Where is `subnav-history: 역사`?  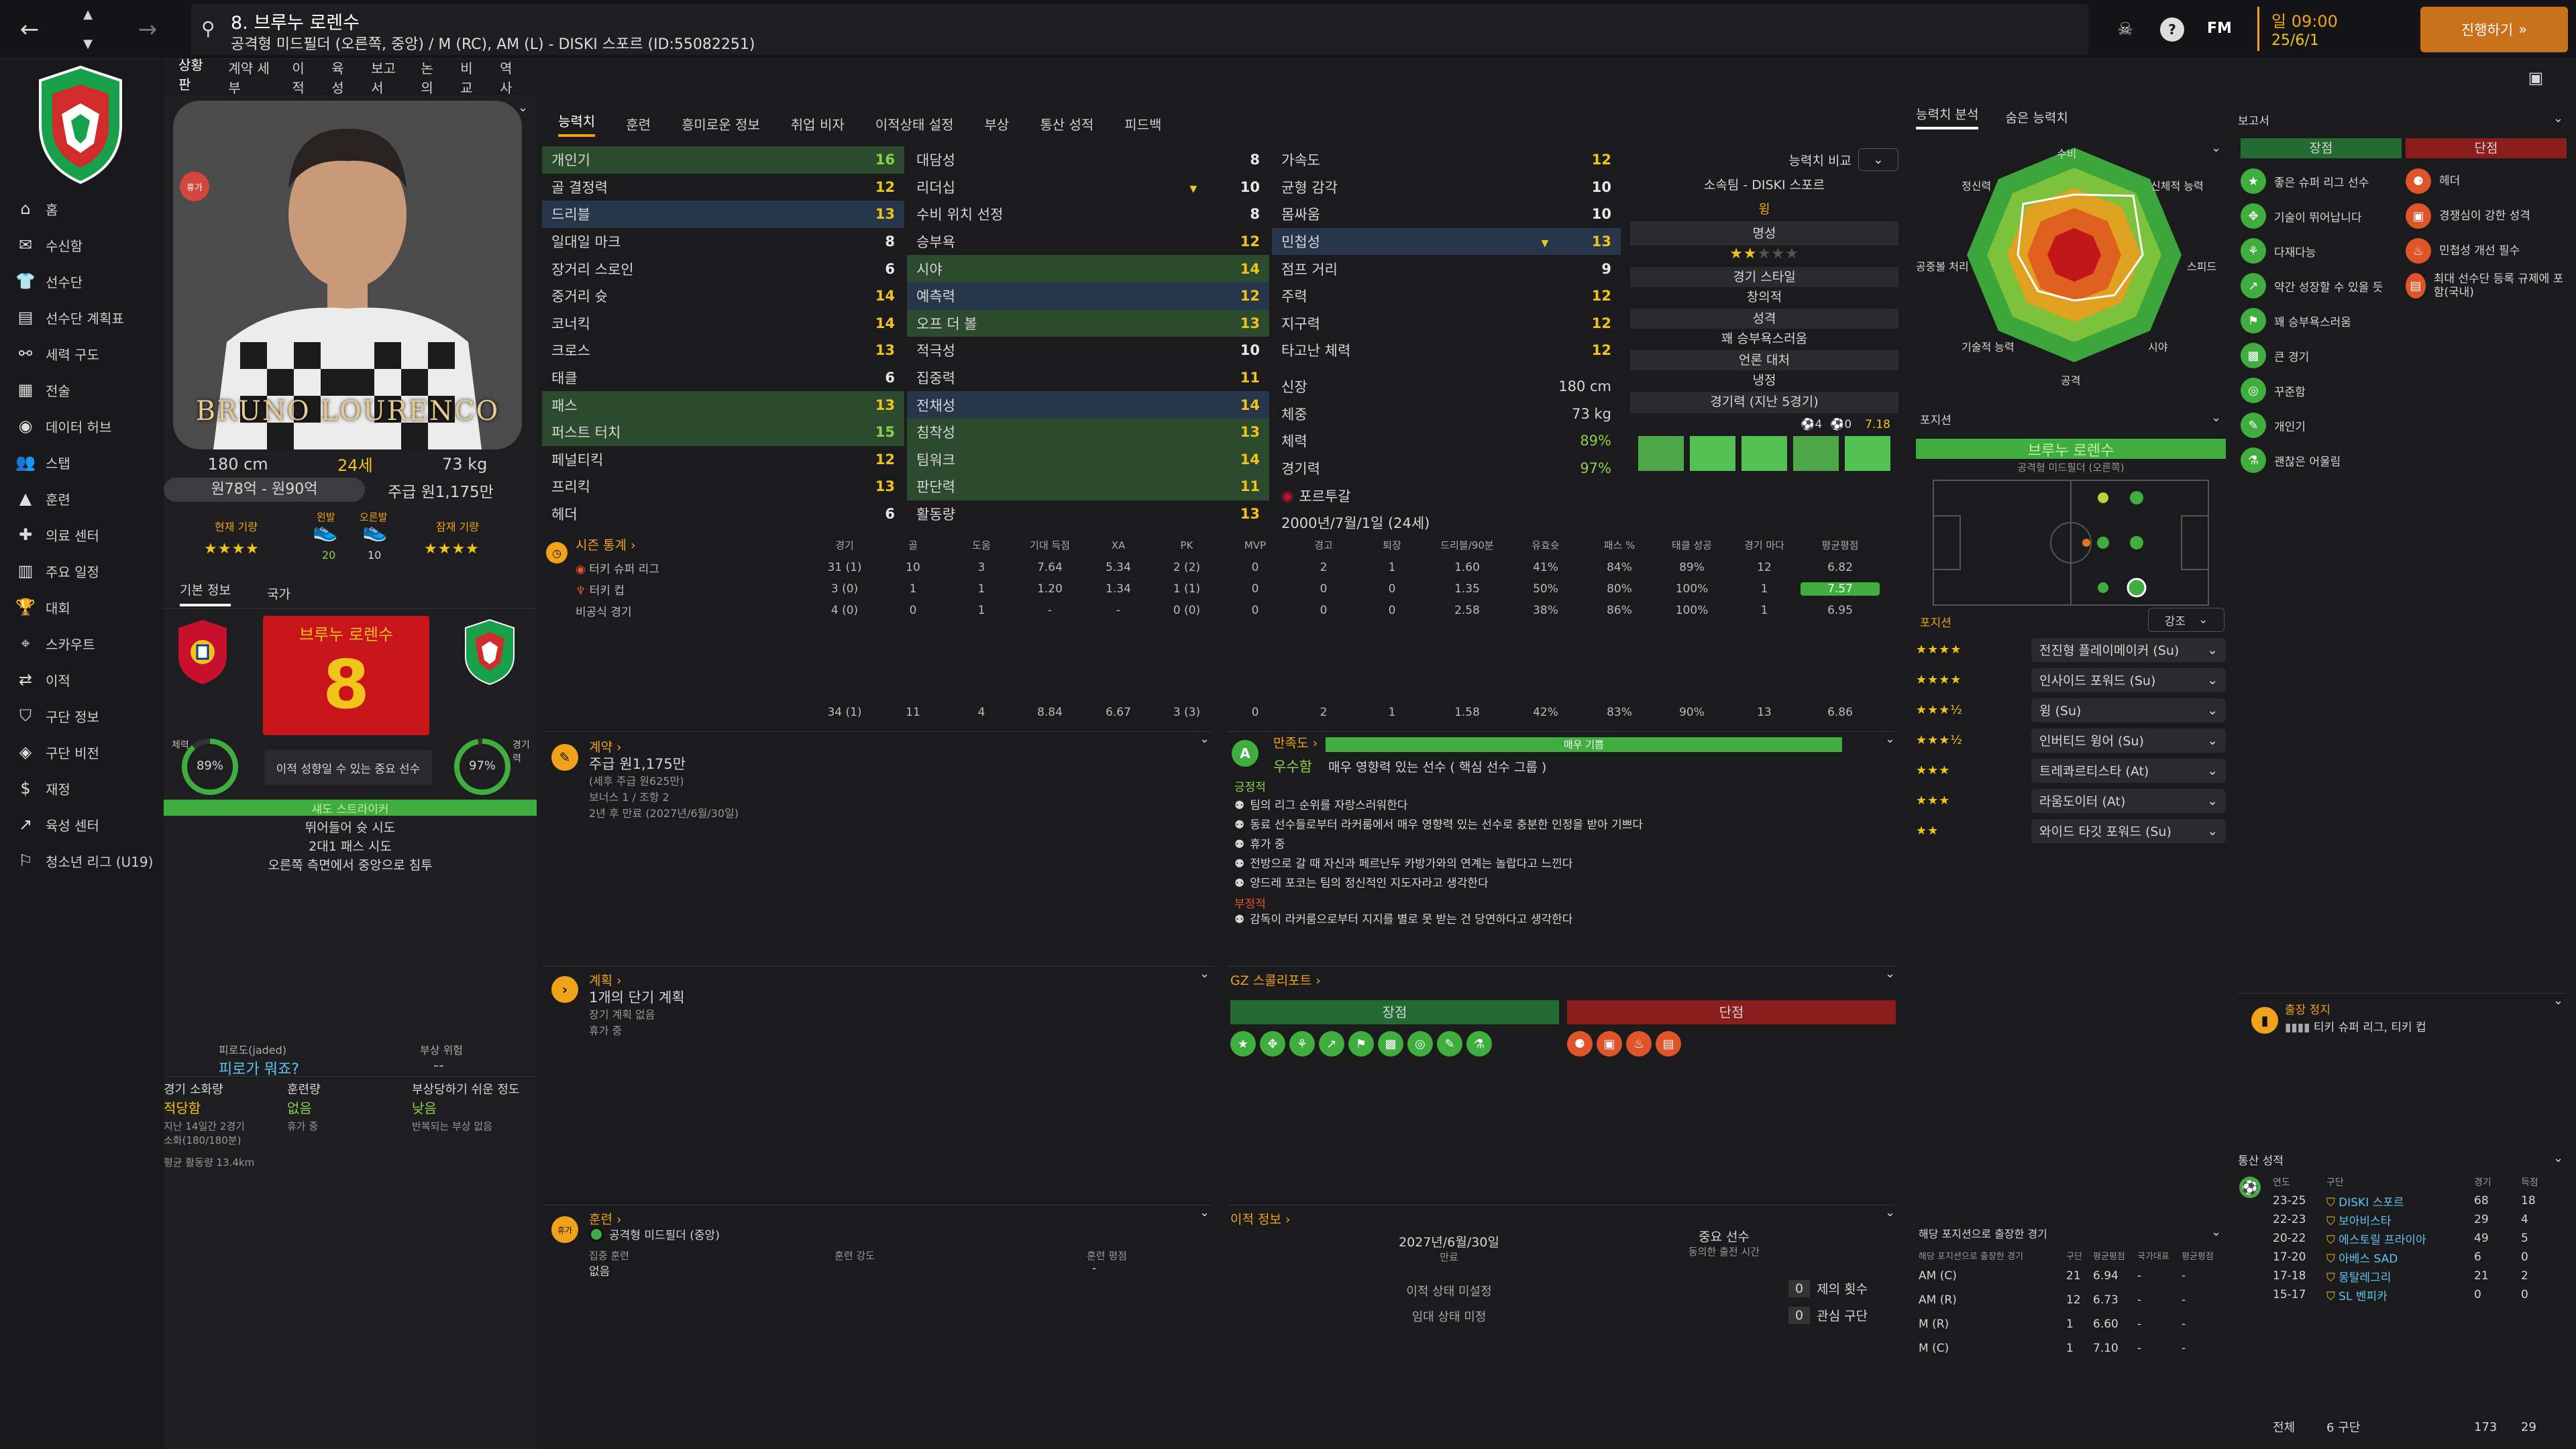
subnav-history: 역사 is located at coordinates (506, 78).